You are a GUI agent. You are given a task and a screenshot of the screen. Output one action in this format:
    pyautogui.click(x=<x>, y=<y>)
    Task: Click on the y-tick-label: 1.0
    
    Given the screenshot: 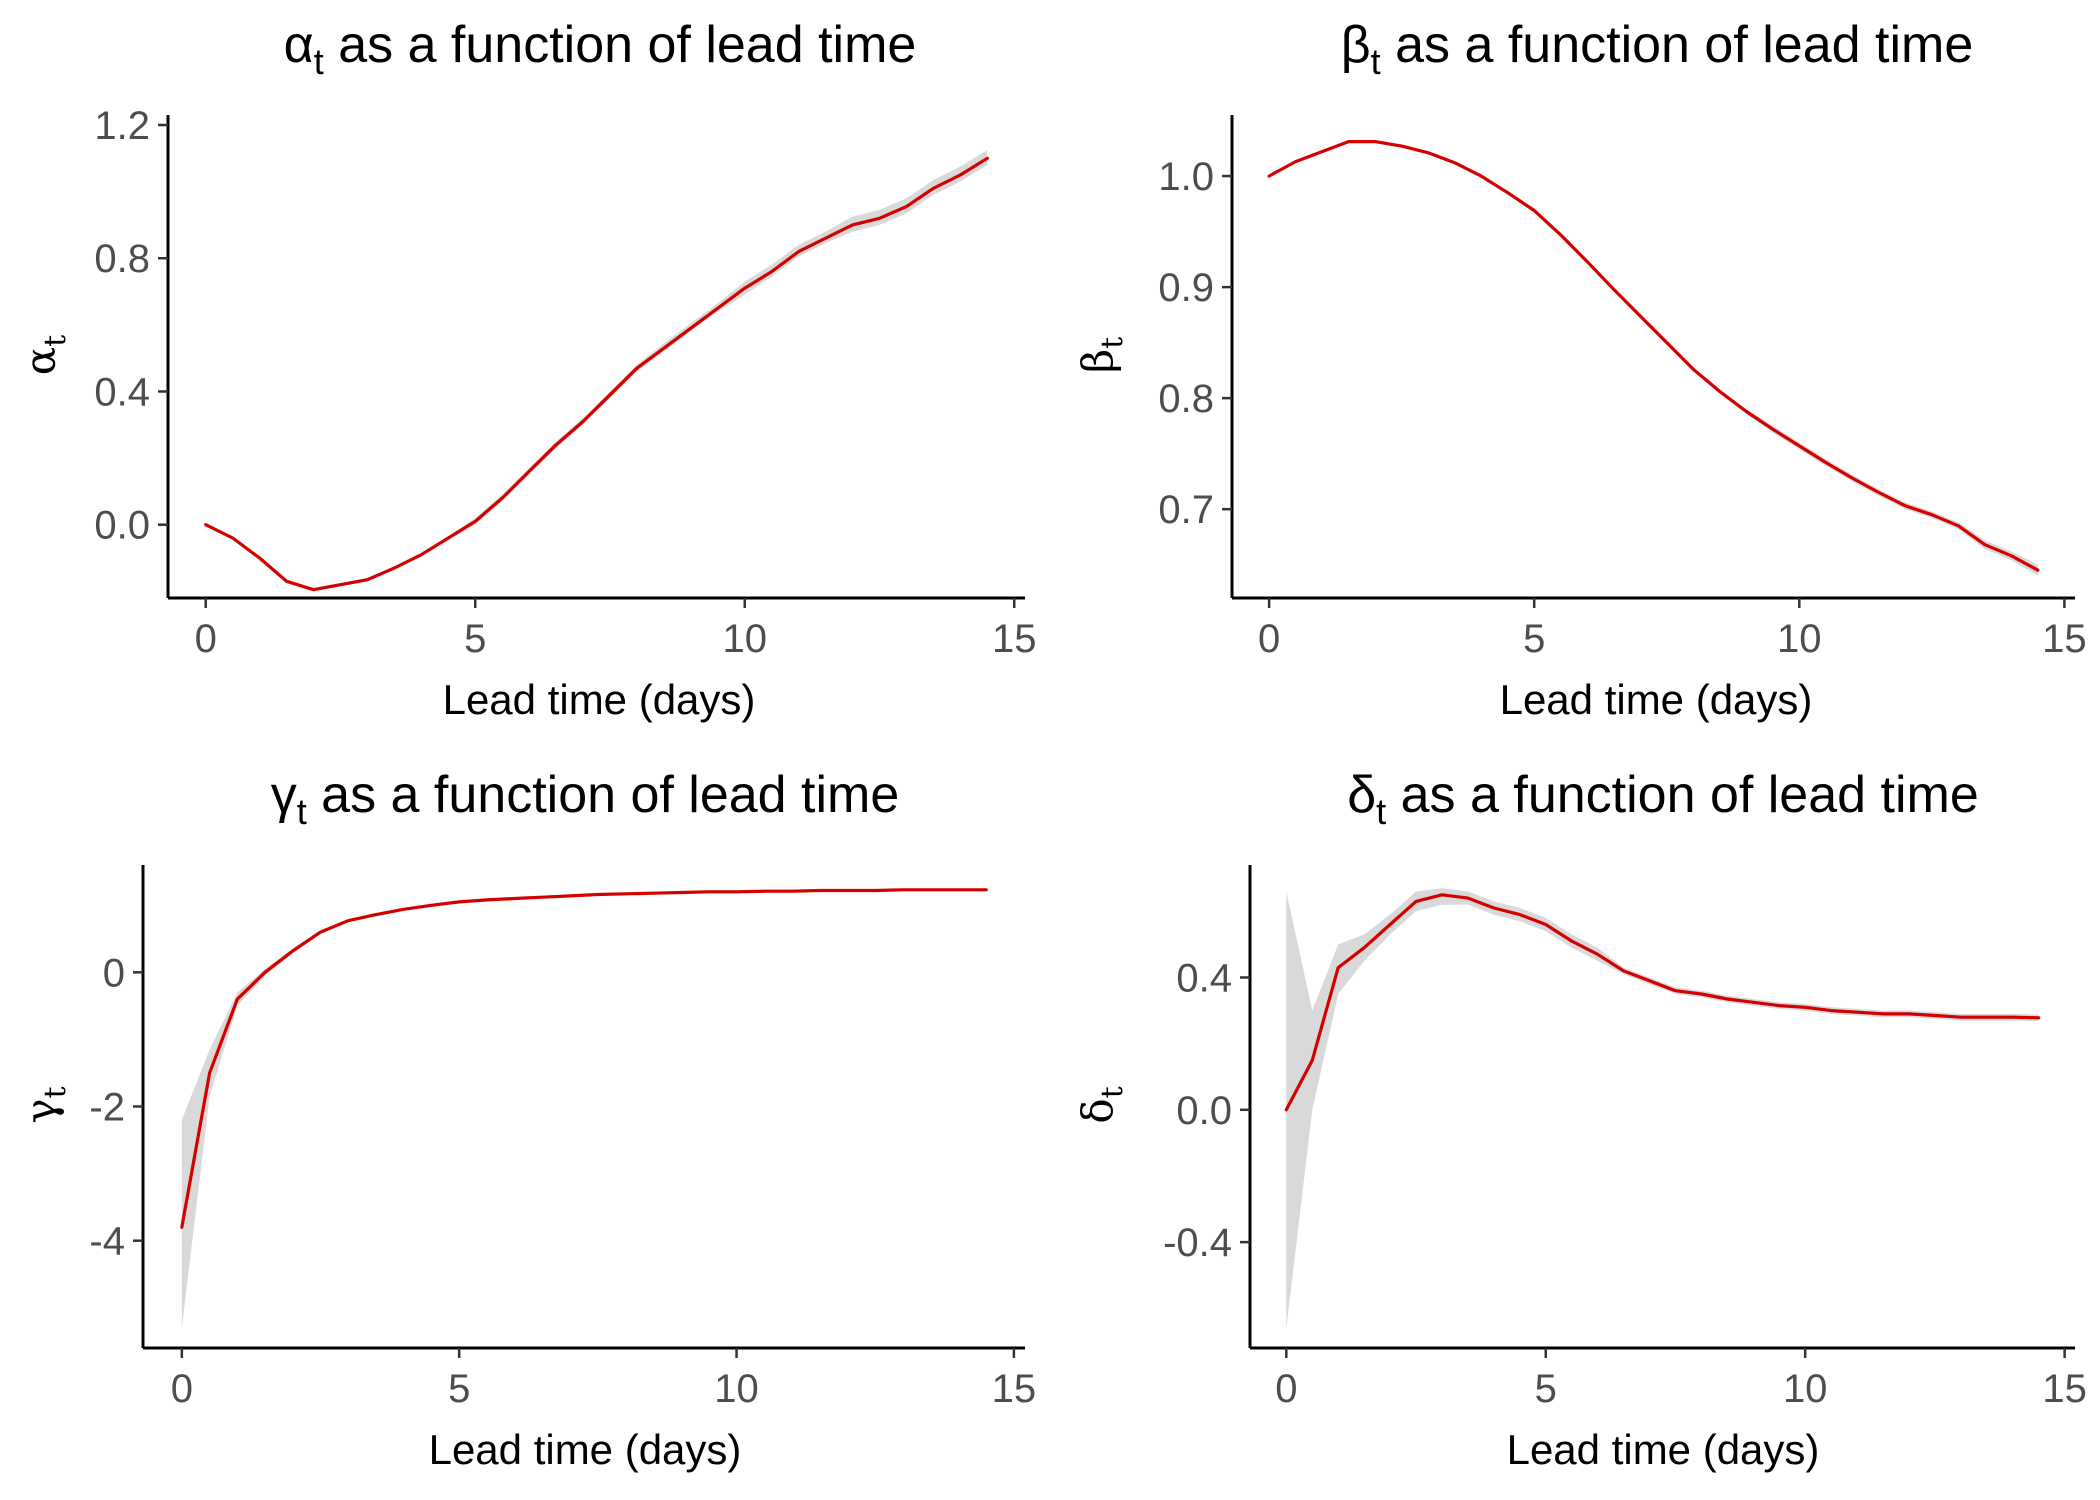 What is the action you would take?
    pyautogui.click(x=1186, y=177)
    